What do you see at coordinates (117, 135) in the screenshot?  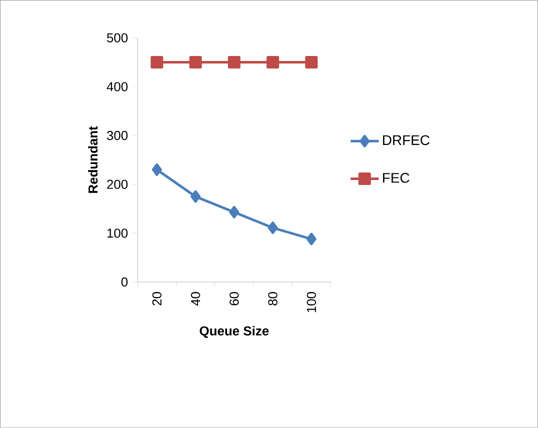 I see `y-tick-label: 300` at bounding box center [117, 135].